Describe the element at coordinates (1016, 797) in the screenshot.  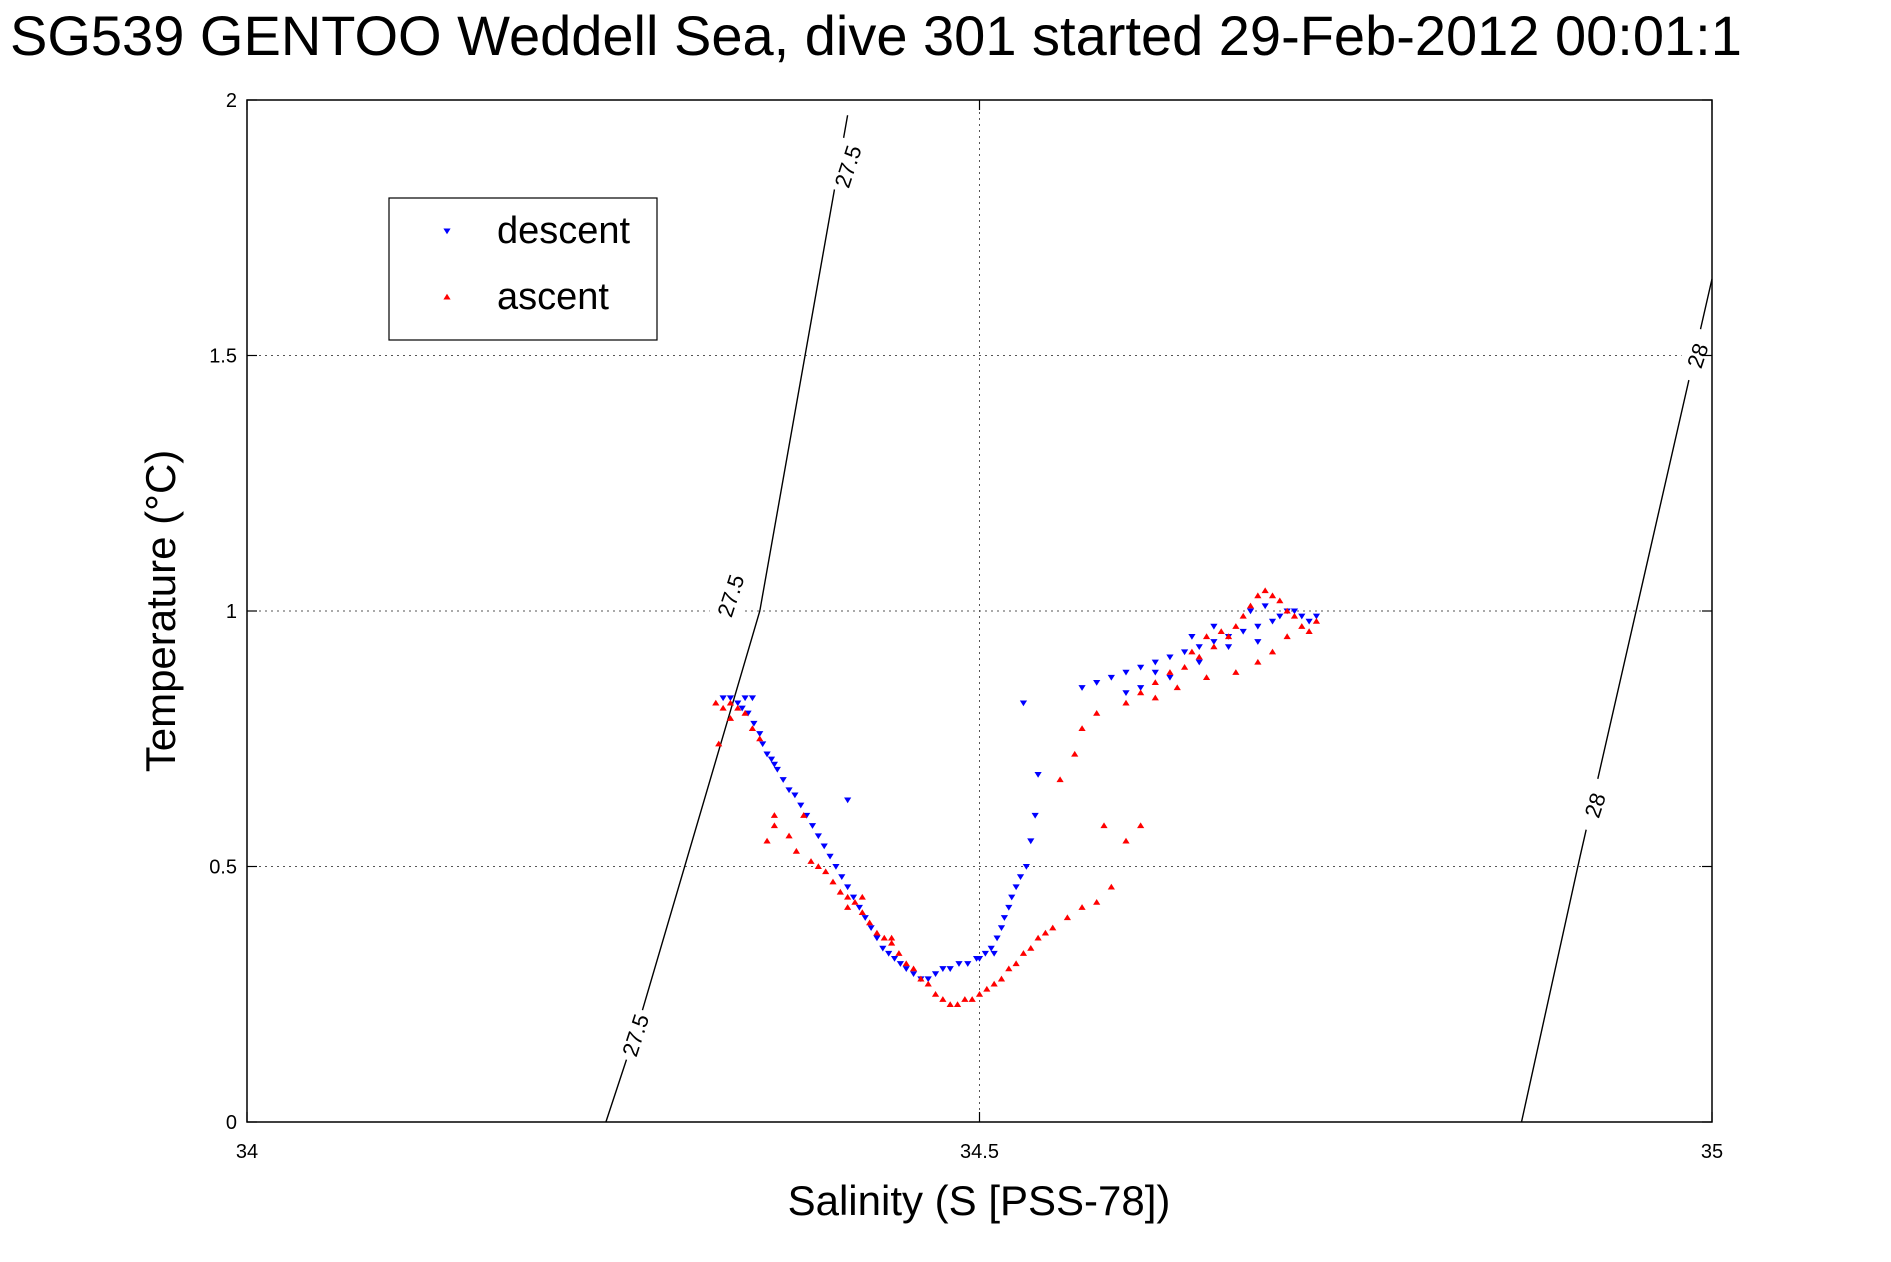
I see `data-points` at that location.